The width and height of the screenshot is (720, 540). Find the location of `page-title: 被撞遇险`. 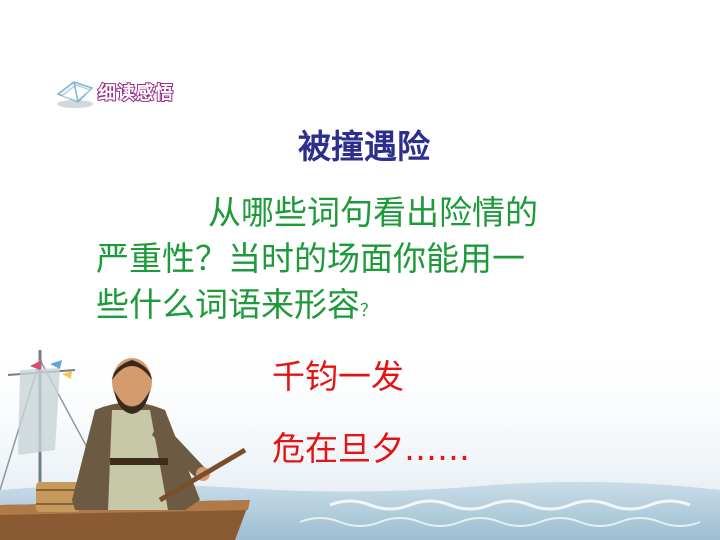

page-title: 被撞遇险 is located at coordinates (364, 146).